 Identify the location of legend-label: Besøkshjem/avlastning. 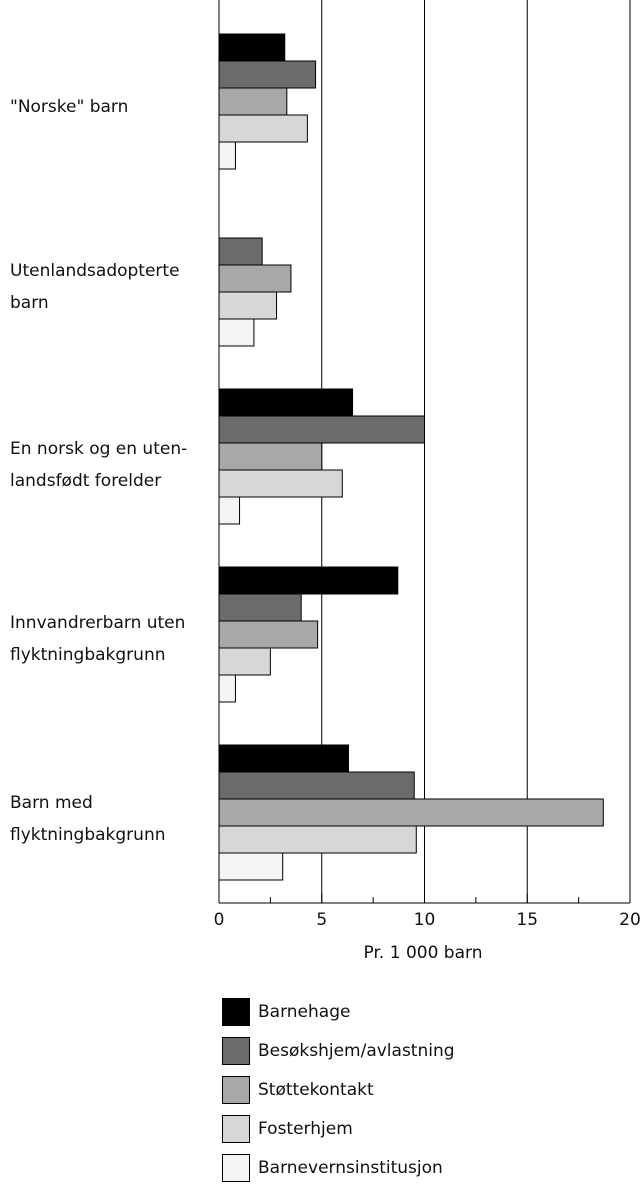
(356, 1050).